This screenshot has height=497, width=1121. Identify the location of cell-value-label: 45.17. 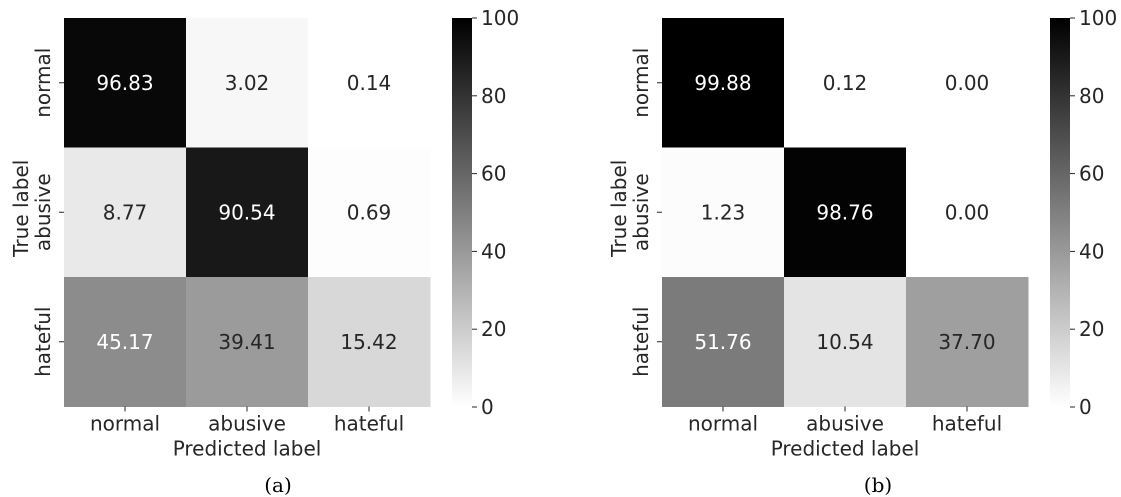
(124, 342).